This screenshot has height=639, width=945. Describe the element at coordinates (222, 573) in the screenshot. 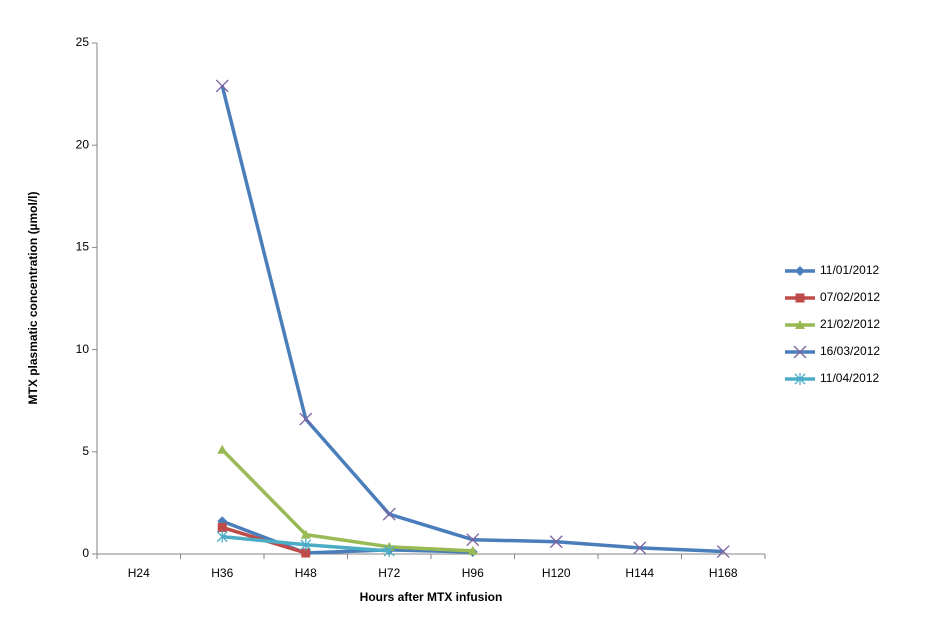

I see `x-tick-label: H36` at that location.